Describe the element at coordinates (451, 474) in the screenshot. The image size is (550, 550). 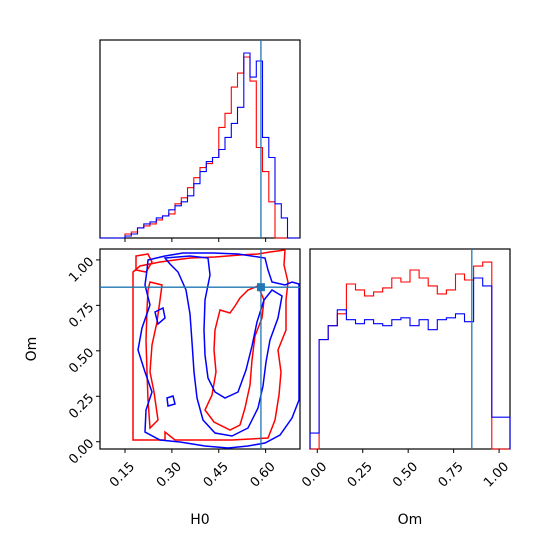
I see `om-x-tick-label: 0.75` at that location.